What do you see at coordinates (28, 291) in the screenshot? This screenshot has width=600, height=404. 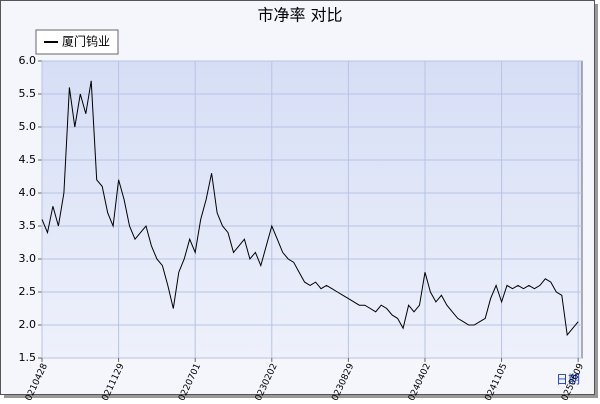 I see `y-tick-label: 2.5` at bounding box center [28, 291].